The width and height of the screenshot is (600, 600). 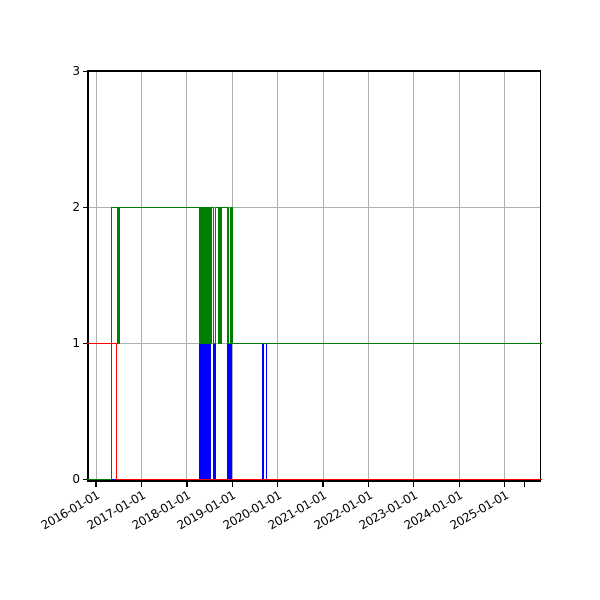 What do you see at coordinates (541, 276) in the screenshot?
I see `right-spine` at bounding box center [541, 276].